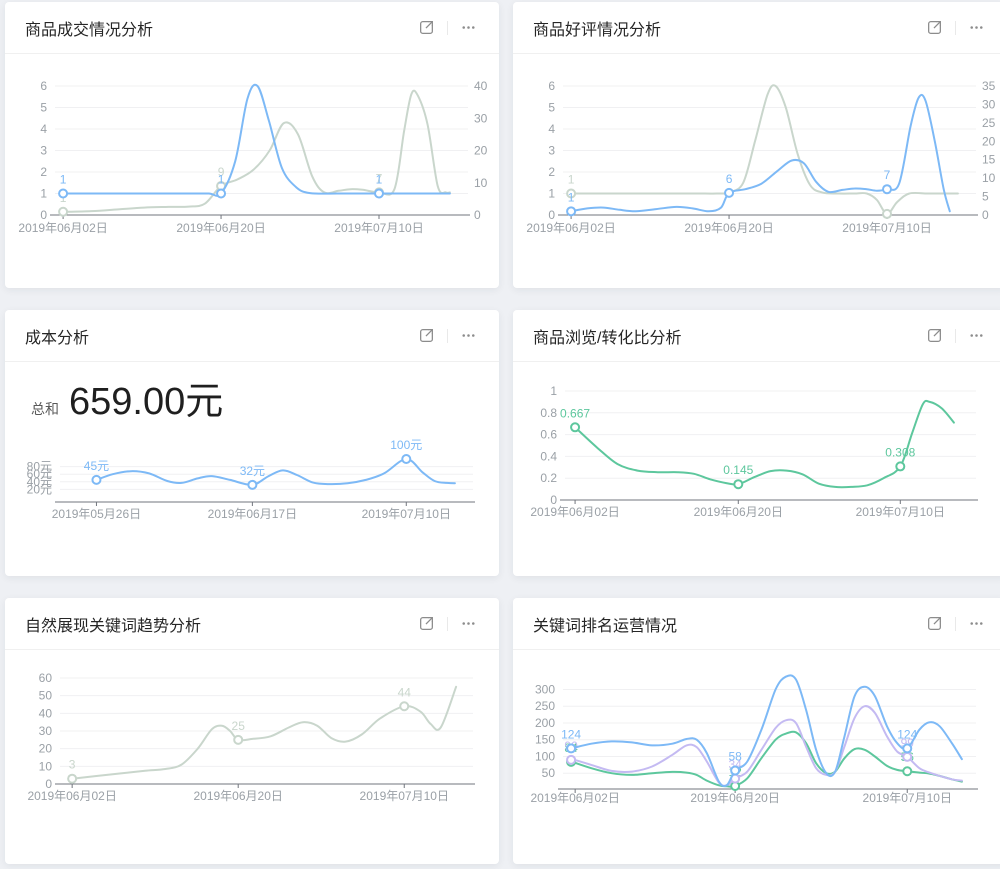 The image size is (1000, 869). What do you see at coordinates (738, 470) in the screenshot?
I see `svg-text: 0.145` at bounding box center [738, 470].